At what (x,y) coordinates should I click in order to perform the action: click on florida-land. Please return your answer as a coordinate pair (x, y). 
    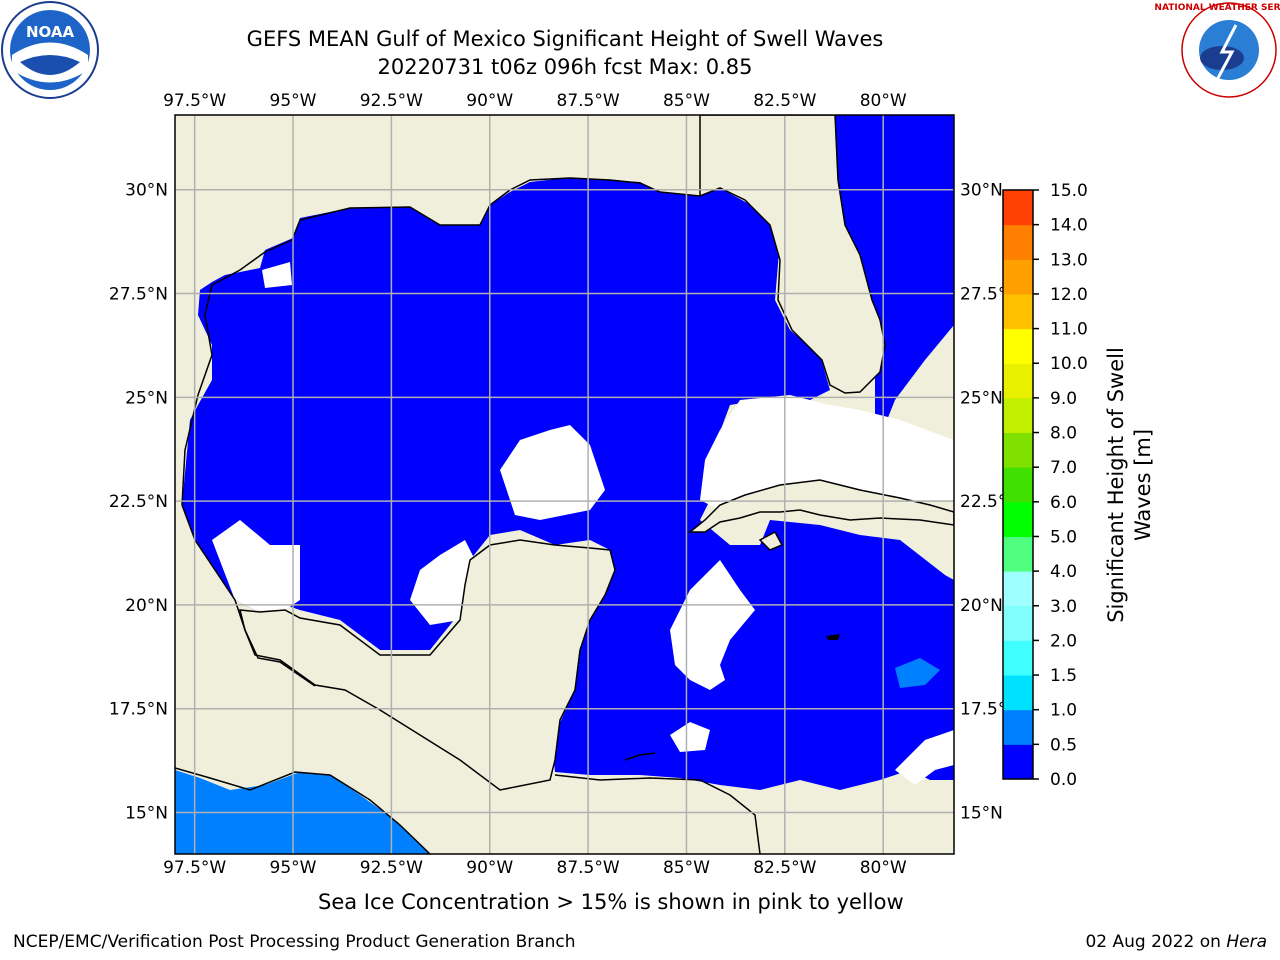
    Looking at the image, I should click on (792, 254).